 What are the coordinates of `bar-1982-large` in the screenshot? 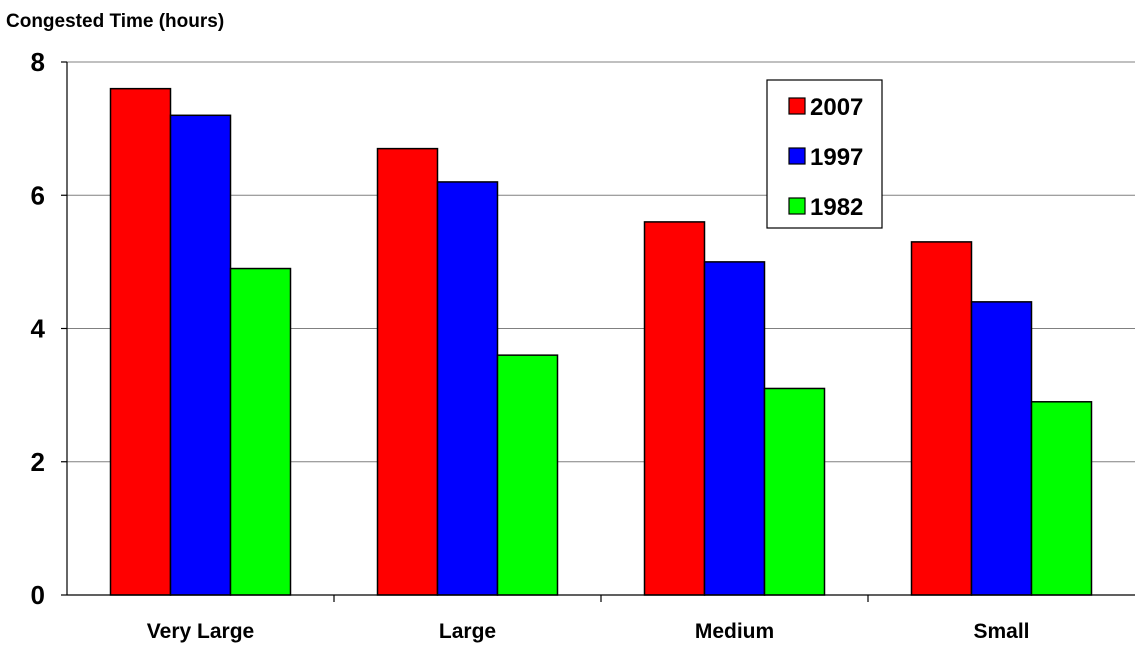 It's located at (527, 475).